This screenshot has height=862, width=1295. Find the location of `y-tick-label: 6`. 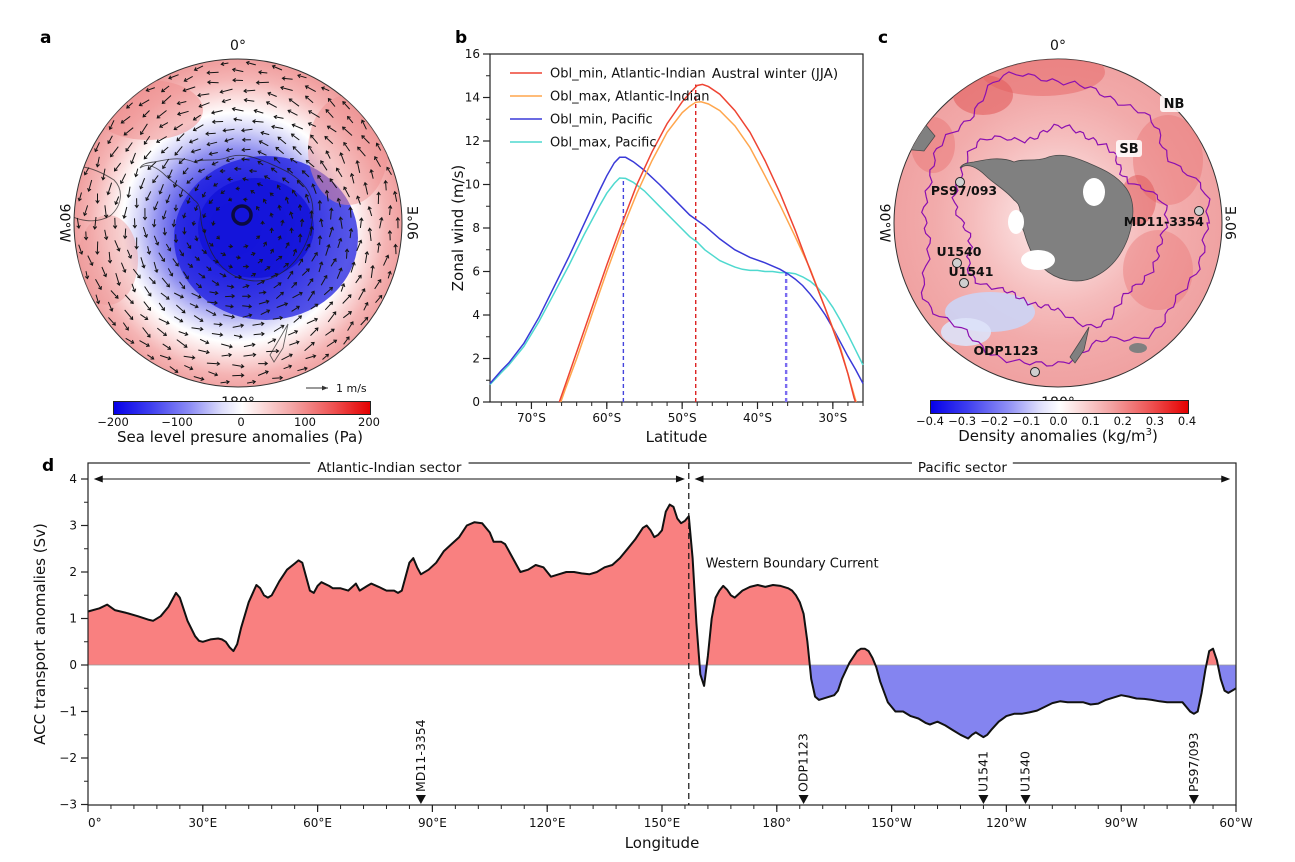

y-tick-label: 6 is located at coordinates (476, 272).